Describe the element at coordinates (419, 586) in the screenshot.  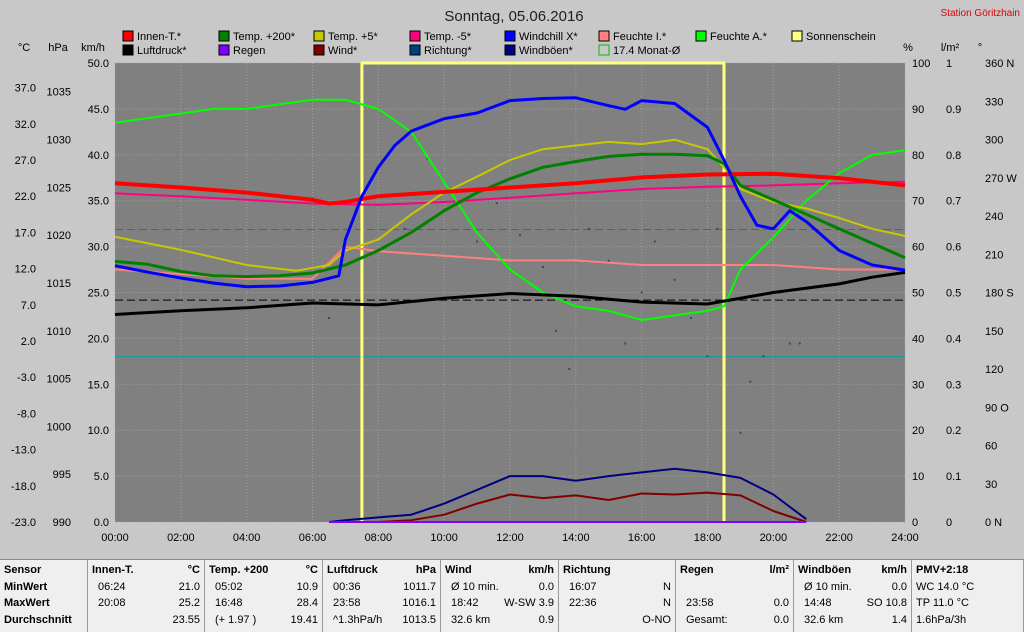
I see `stats-value: 1011.7` at that location.